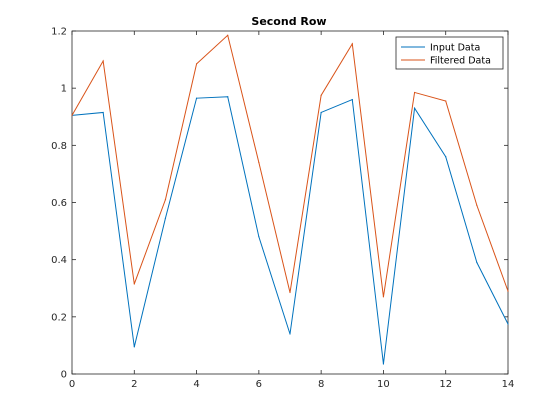 Image resolution: width=560 pixels, height=420 pixels. Describe the element at coordinates (59, 317) in the screenshot. I see `y-tick-label: 0.2` at that location.